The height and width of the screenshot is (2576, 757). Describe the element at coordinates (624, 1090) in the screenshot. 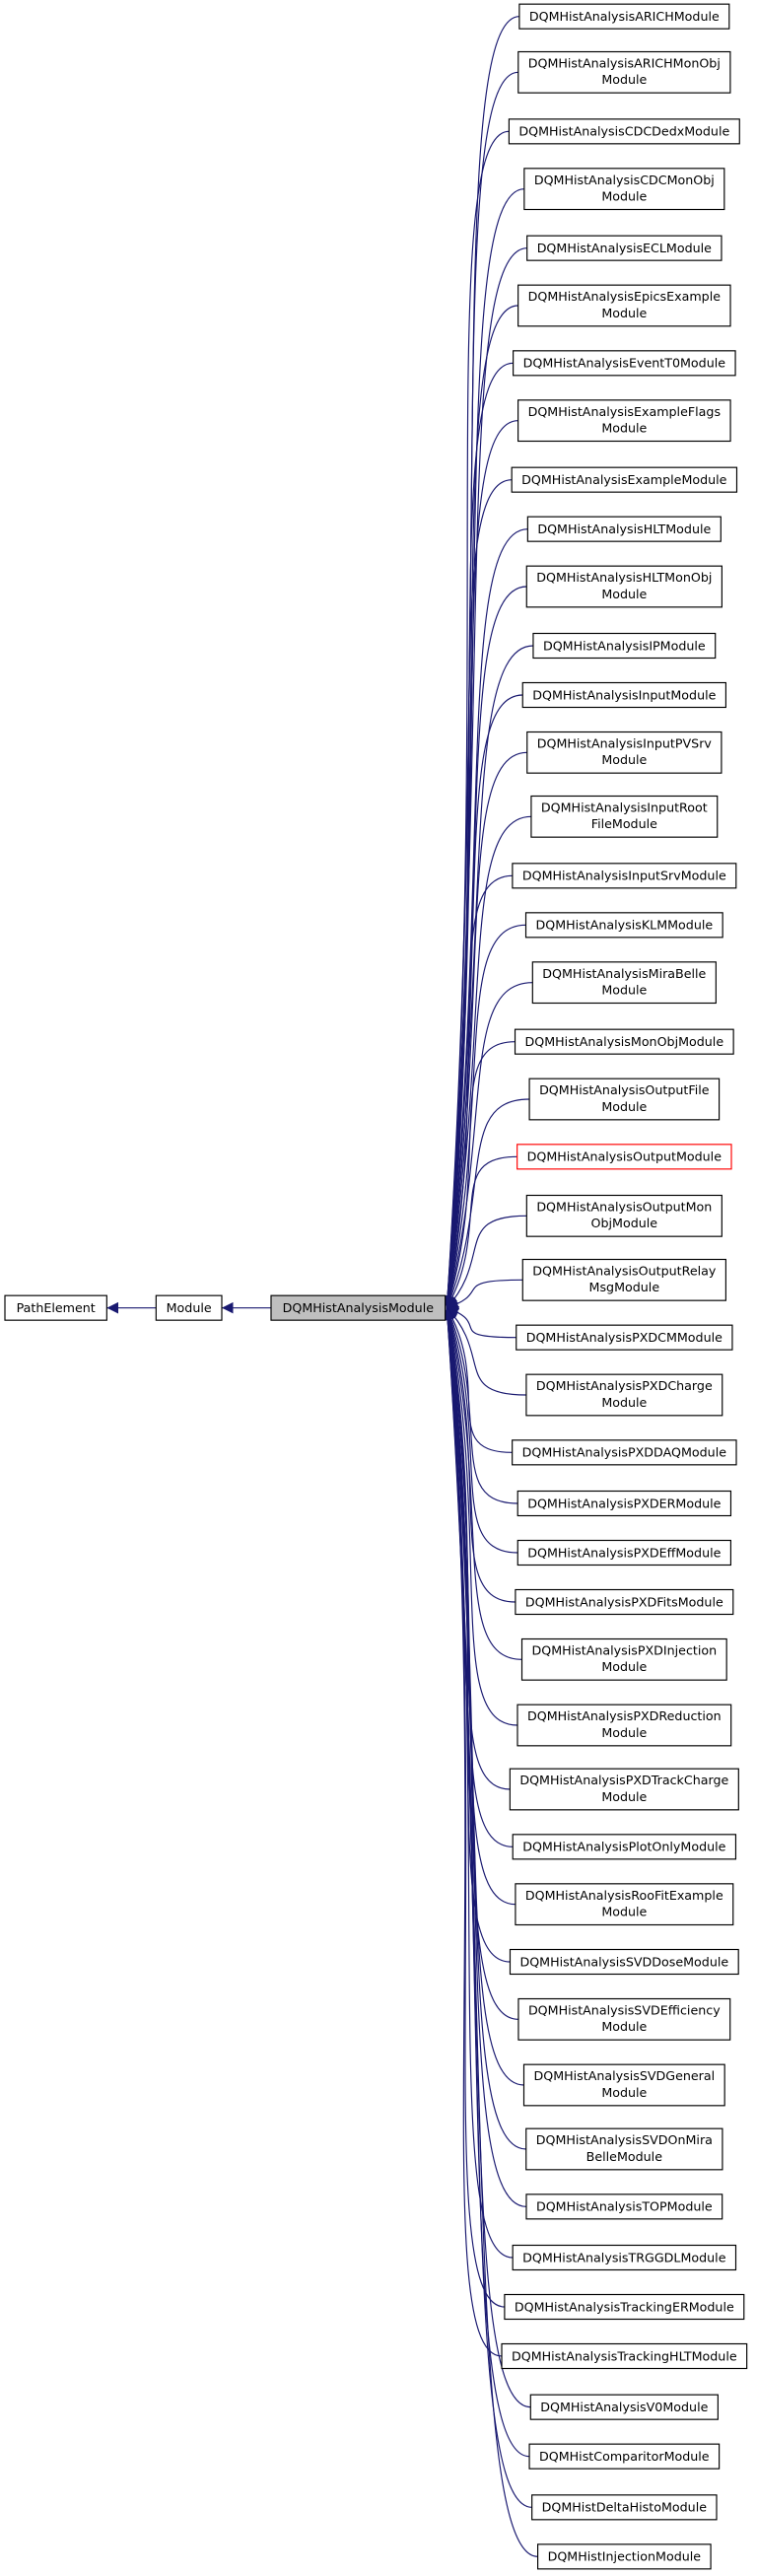

I see `node-label: DQMHistAnalysisOutputFile` at that location.